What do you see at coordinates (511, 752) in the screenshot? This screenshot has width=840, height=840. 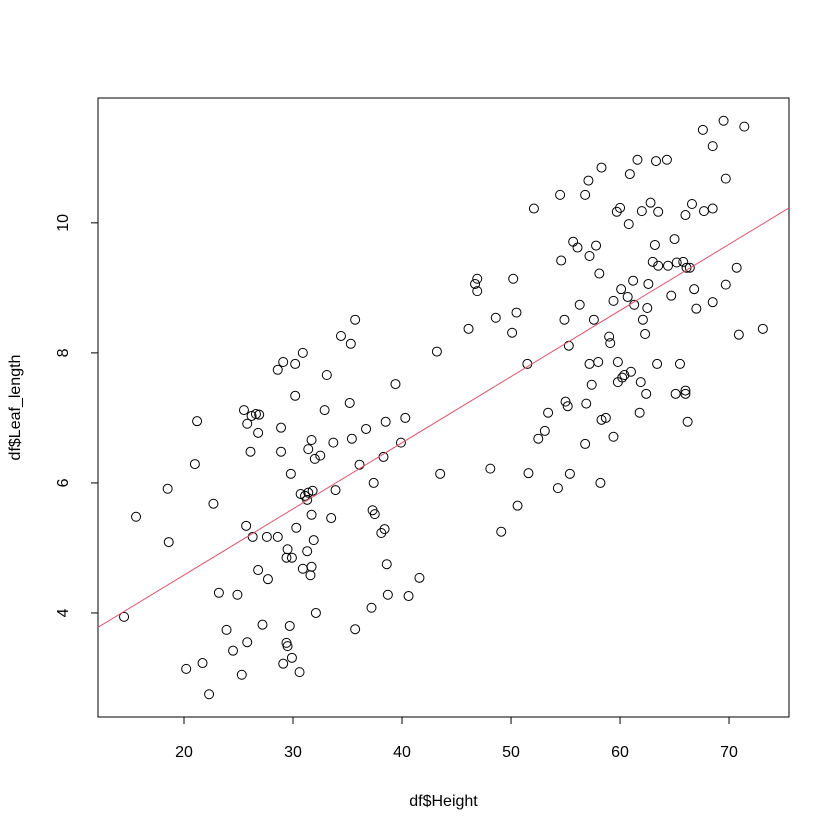 I see `x-tick-label: 50` at bounding box center [511, 752].